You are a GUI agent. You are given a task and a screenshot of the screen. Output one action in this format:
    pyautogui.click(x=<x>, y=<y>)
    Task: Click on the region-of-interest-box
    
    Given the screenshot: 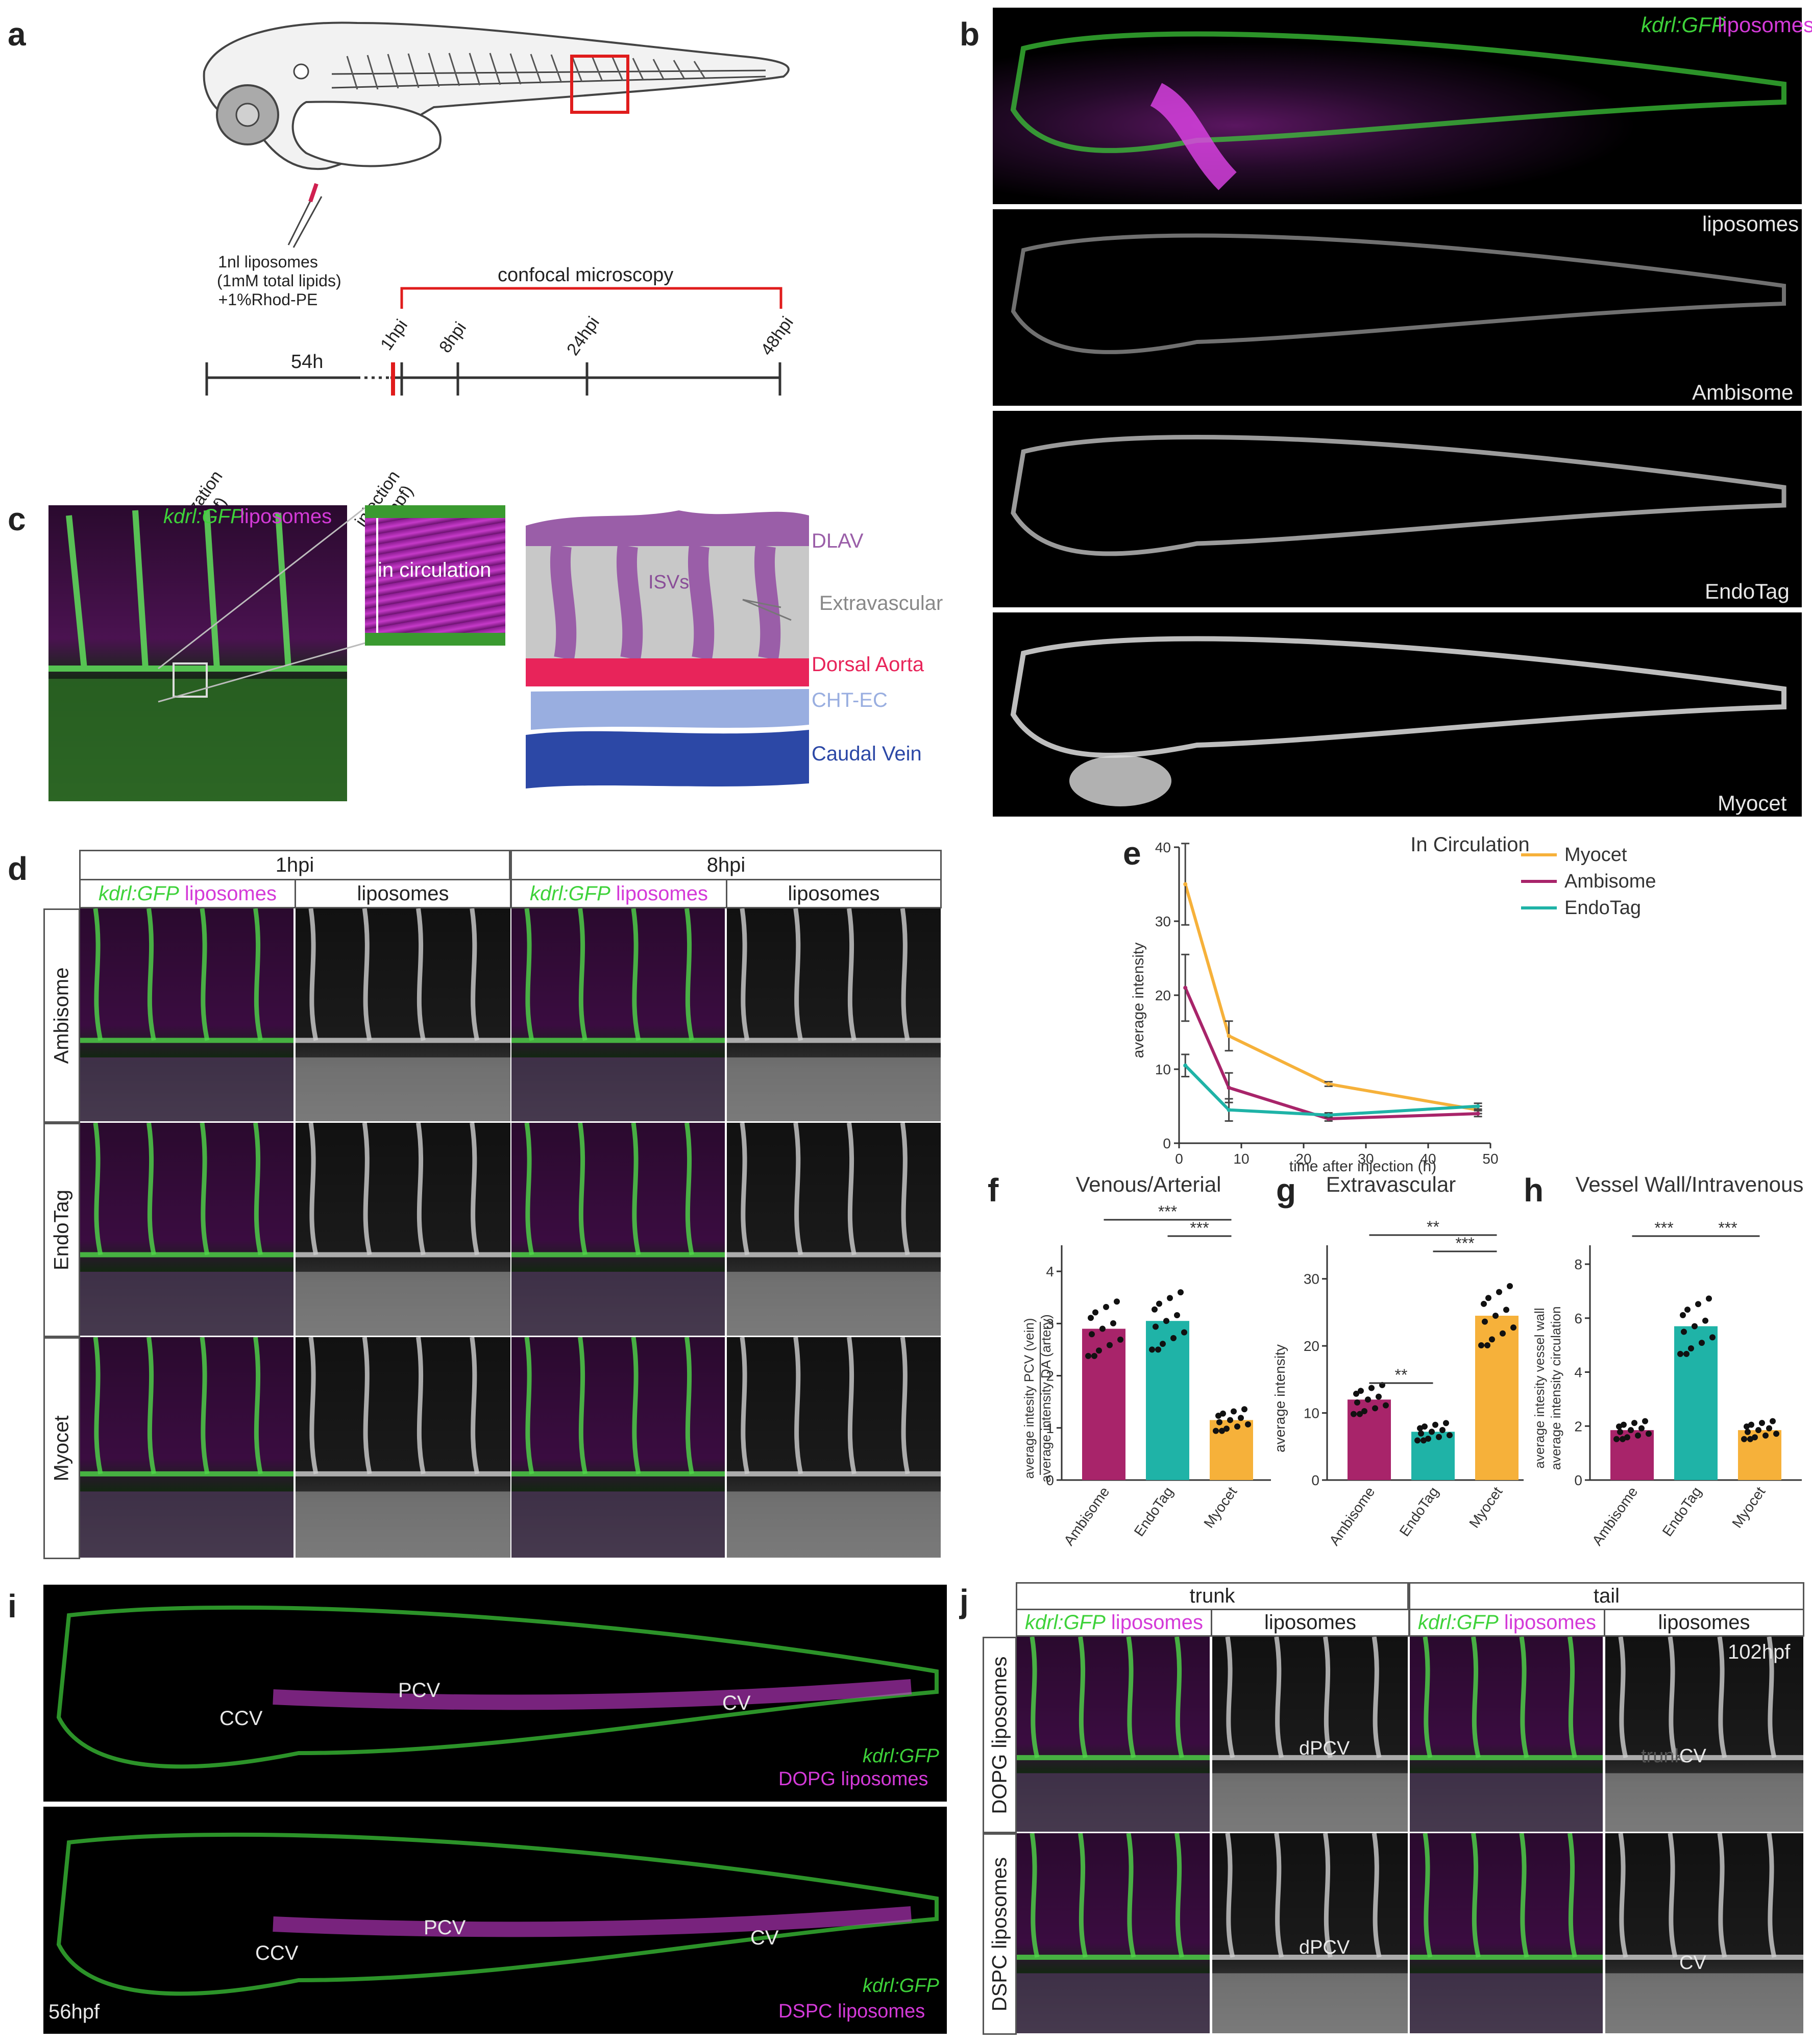 What is the action you would take?
    pyautogui.click(x=599, y=84)
    